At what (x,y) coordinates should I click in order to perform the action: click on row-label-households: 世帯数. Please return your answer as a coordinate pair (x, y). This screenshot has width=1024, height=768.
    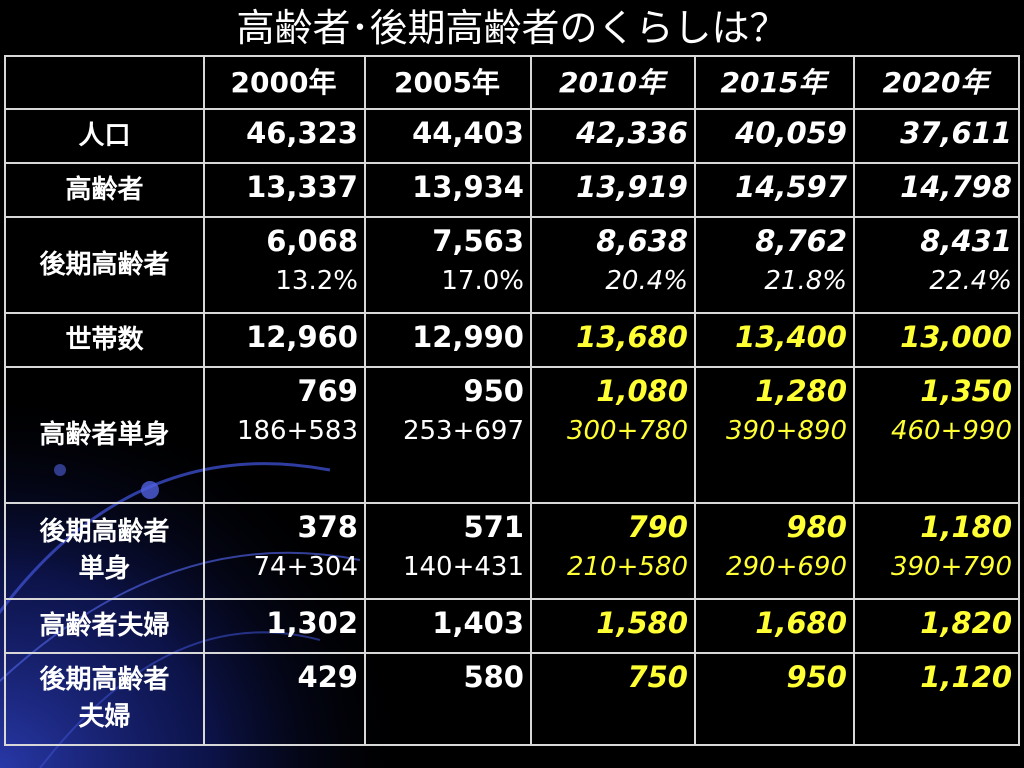
    Looking at the image, I should click on (104, 340).